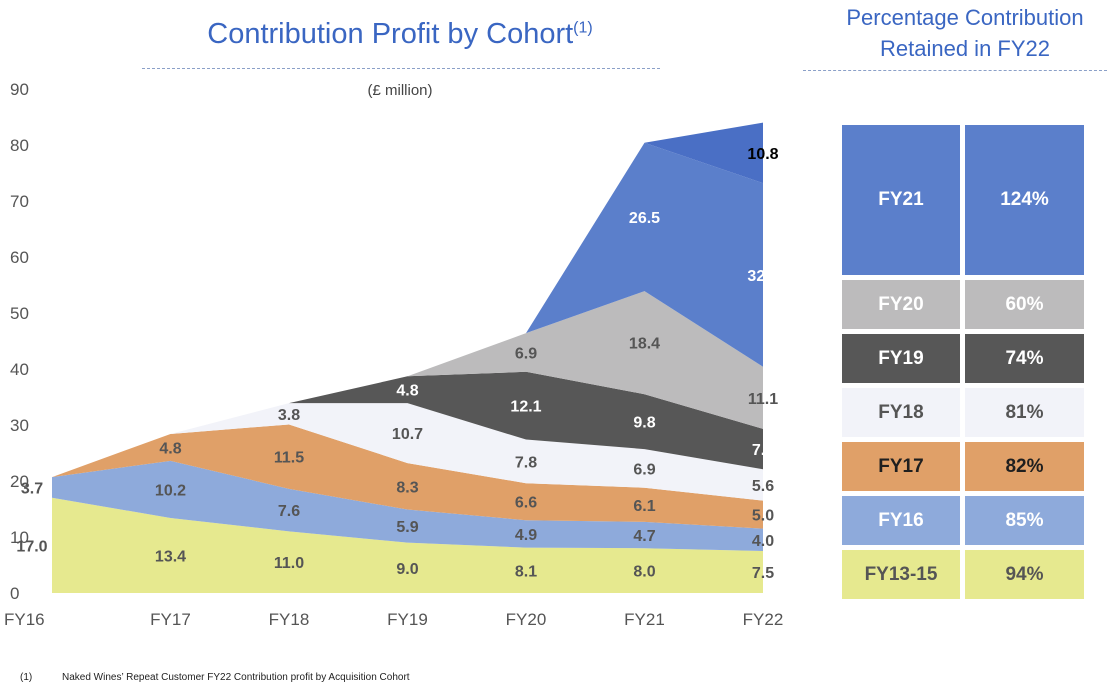 Image resolution: width=1113 pixels, height=691 pixels. Describe the element at coordinates (19, 537) in the screenshot. I see `y-tick-label: 10` at that location.